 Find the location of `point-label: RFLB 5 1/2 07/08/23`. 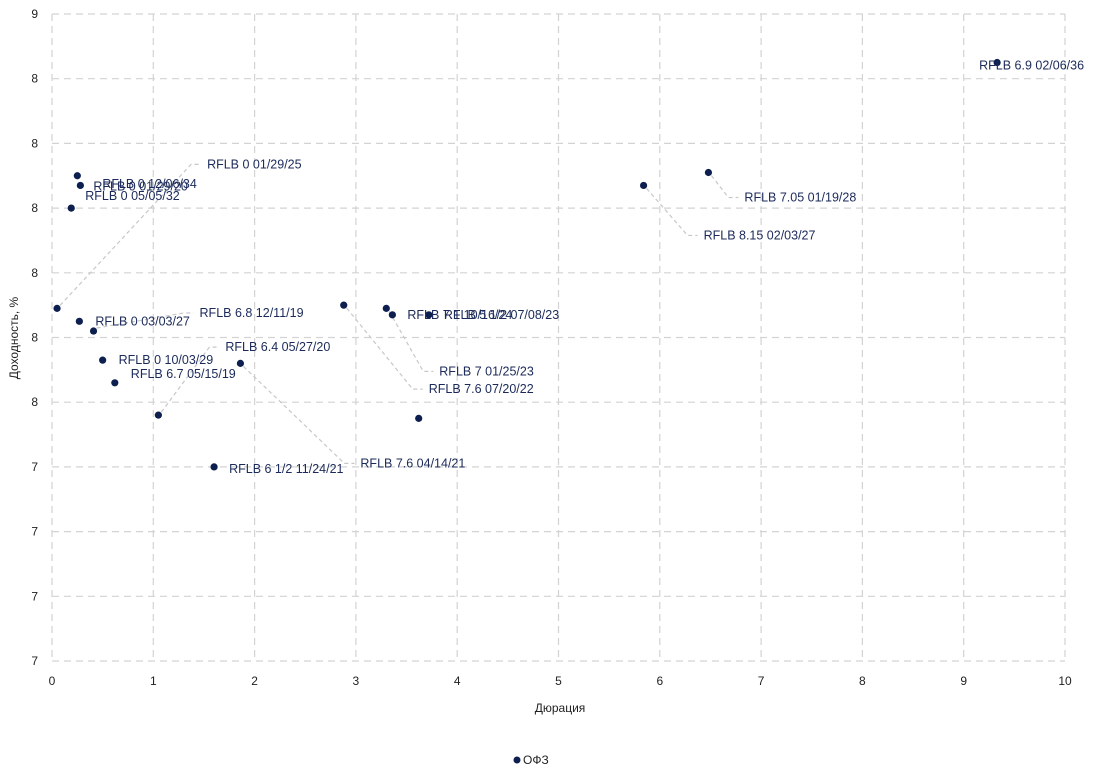

point-label: RFLB 5 1/2 07/08/23 is located at coordinates (501, 315).